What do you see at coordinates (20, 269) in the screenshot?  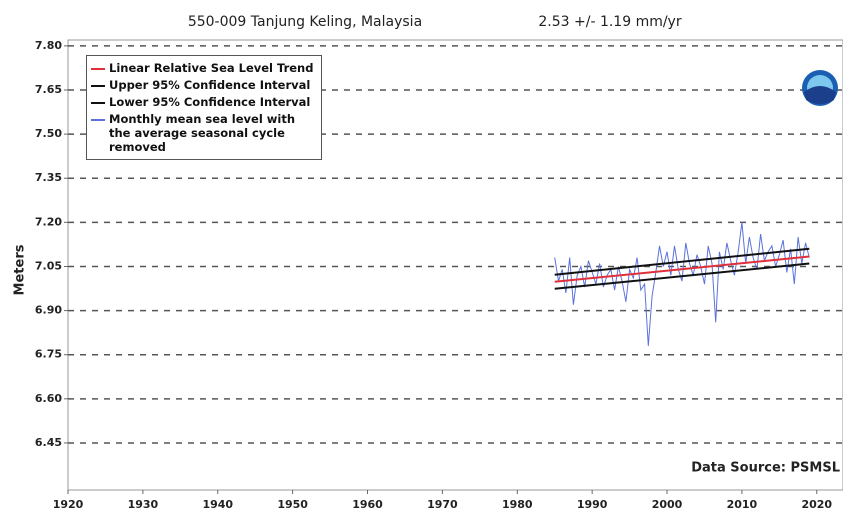 I see `y-axis-label: Meters` at bounding box center [20, 269].